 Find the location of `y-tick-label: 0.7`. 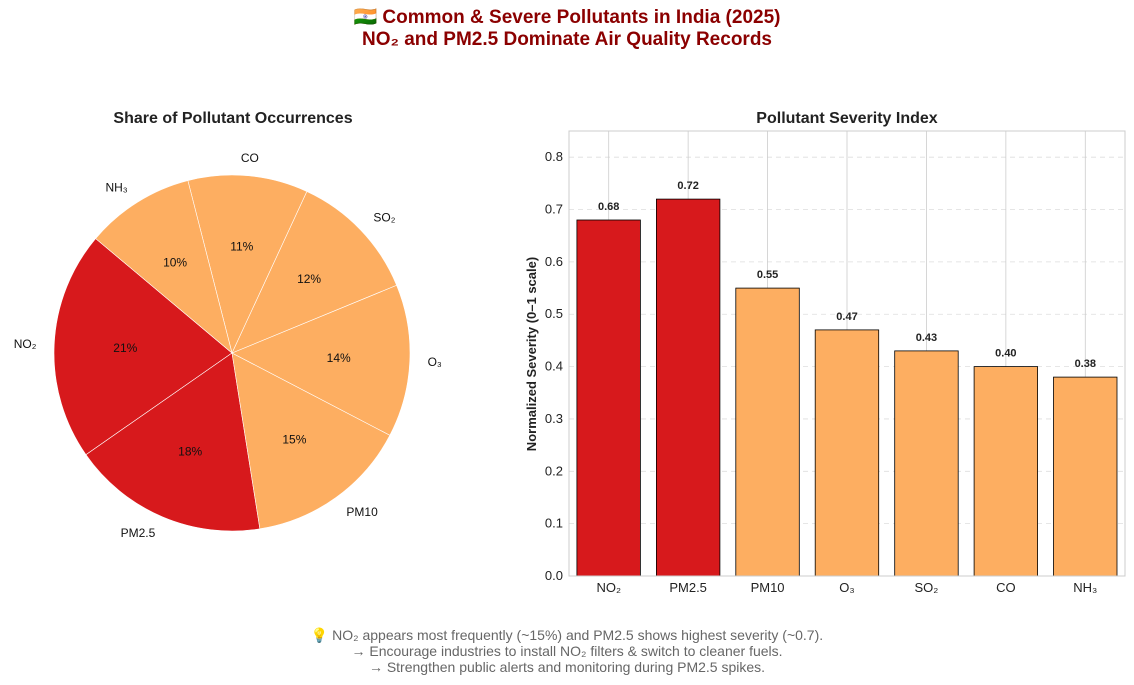

y-tick-label: 0.7 is located at coordinates (554, 209).